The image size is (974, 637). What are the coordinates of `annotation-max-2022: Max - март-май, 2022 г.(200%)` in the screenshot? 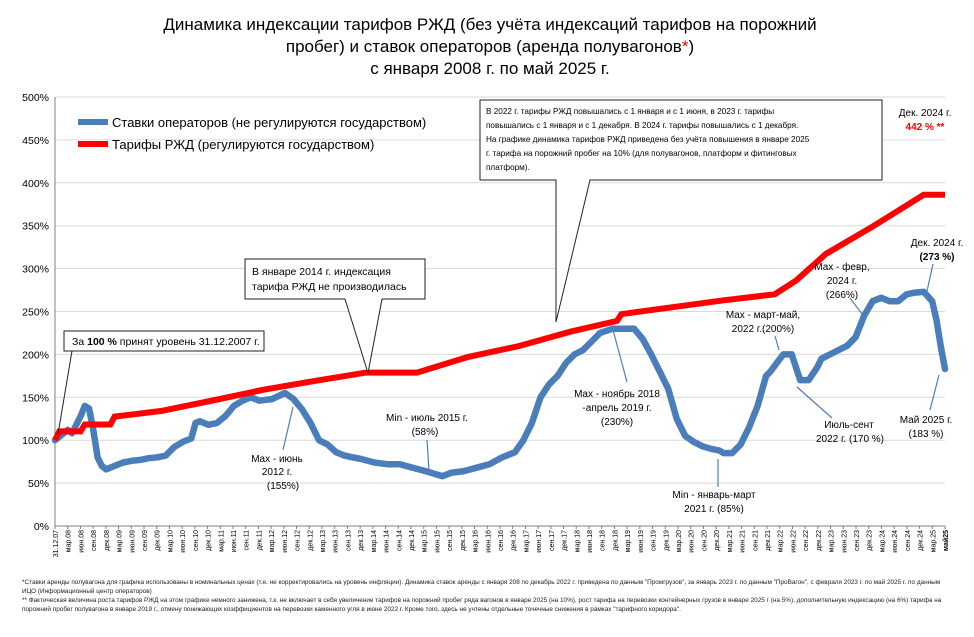 It's located at (763, 322).